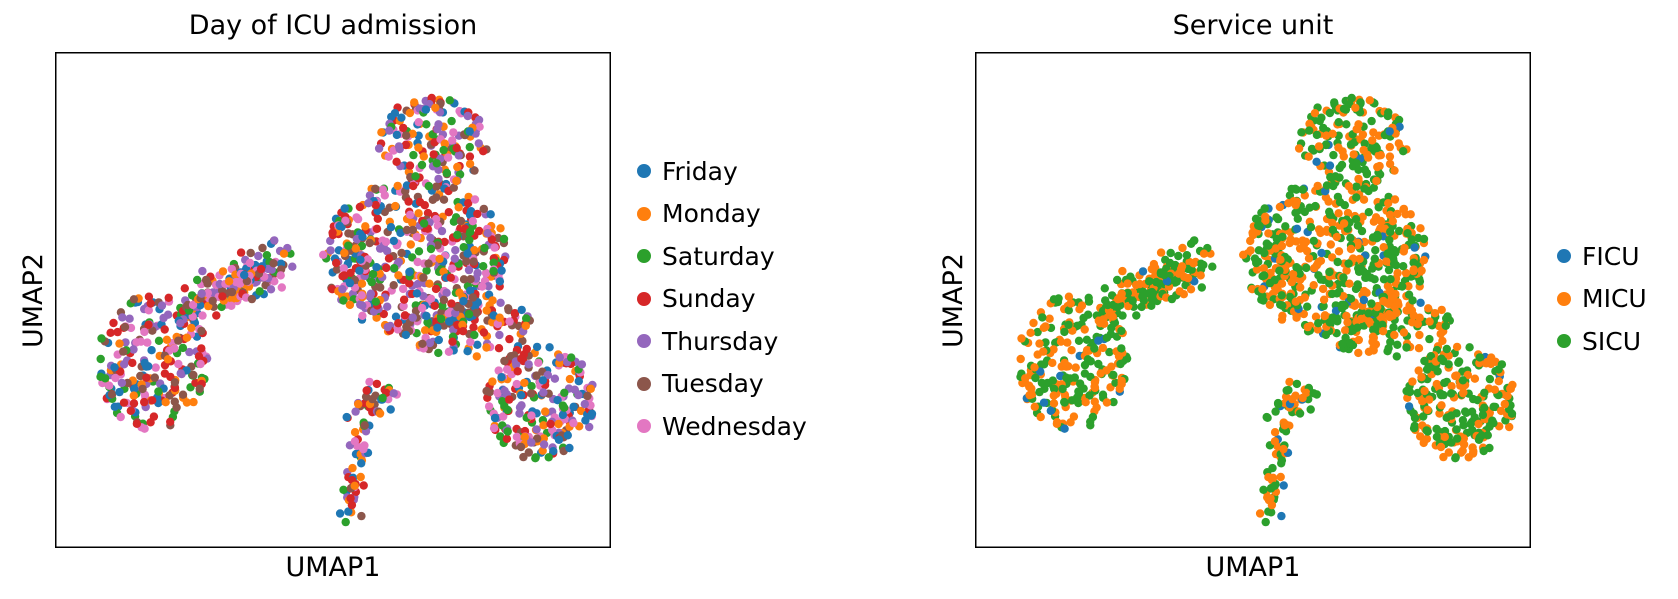  What do you see at coordinates (644, 171) in the screenshot?
I see `legend-marker` at bounding box center [644, 171].